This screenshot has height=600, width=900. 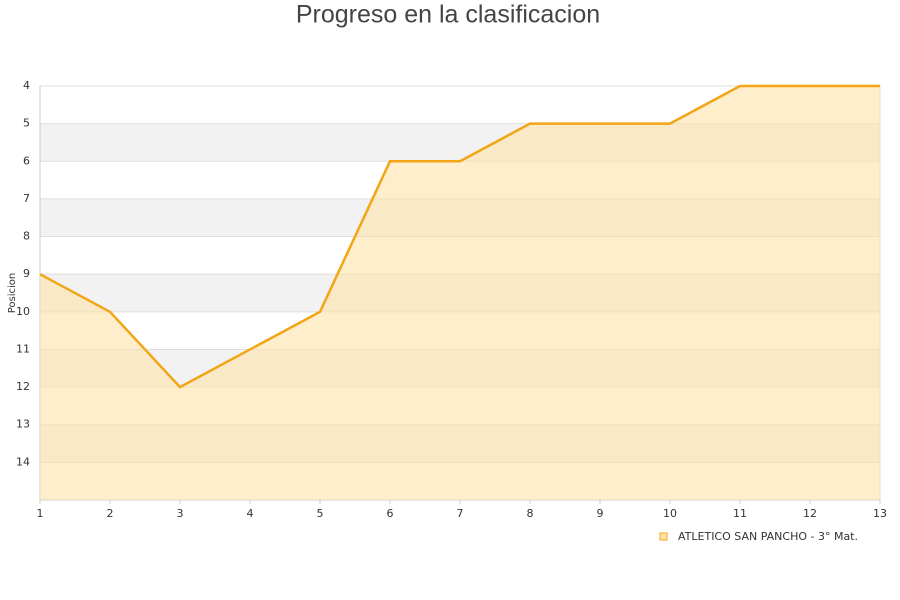 I want to click on y-tick-label: 10, so click(x=23, y=311).